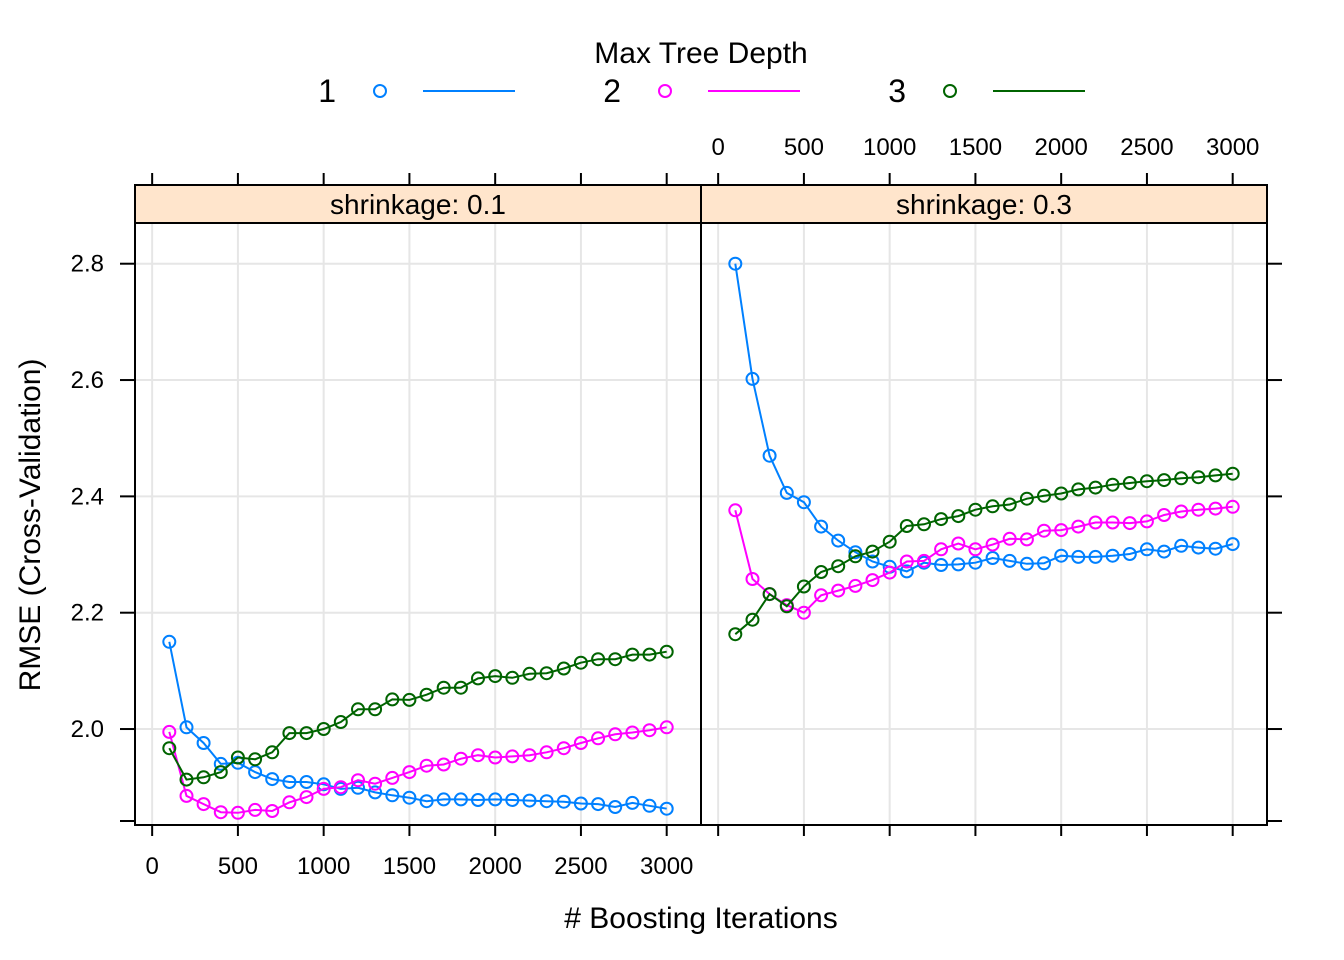 This screenshot has width=1344, height=960. What do you see at coordinates (717, 147) in the screenshot?
I see `x-tick-label-top: 0` at bounding box center [717, 147].